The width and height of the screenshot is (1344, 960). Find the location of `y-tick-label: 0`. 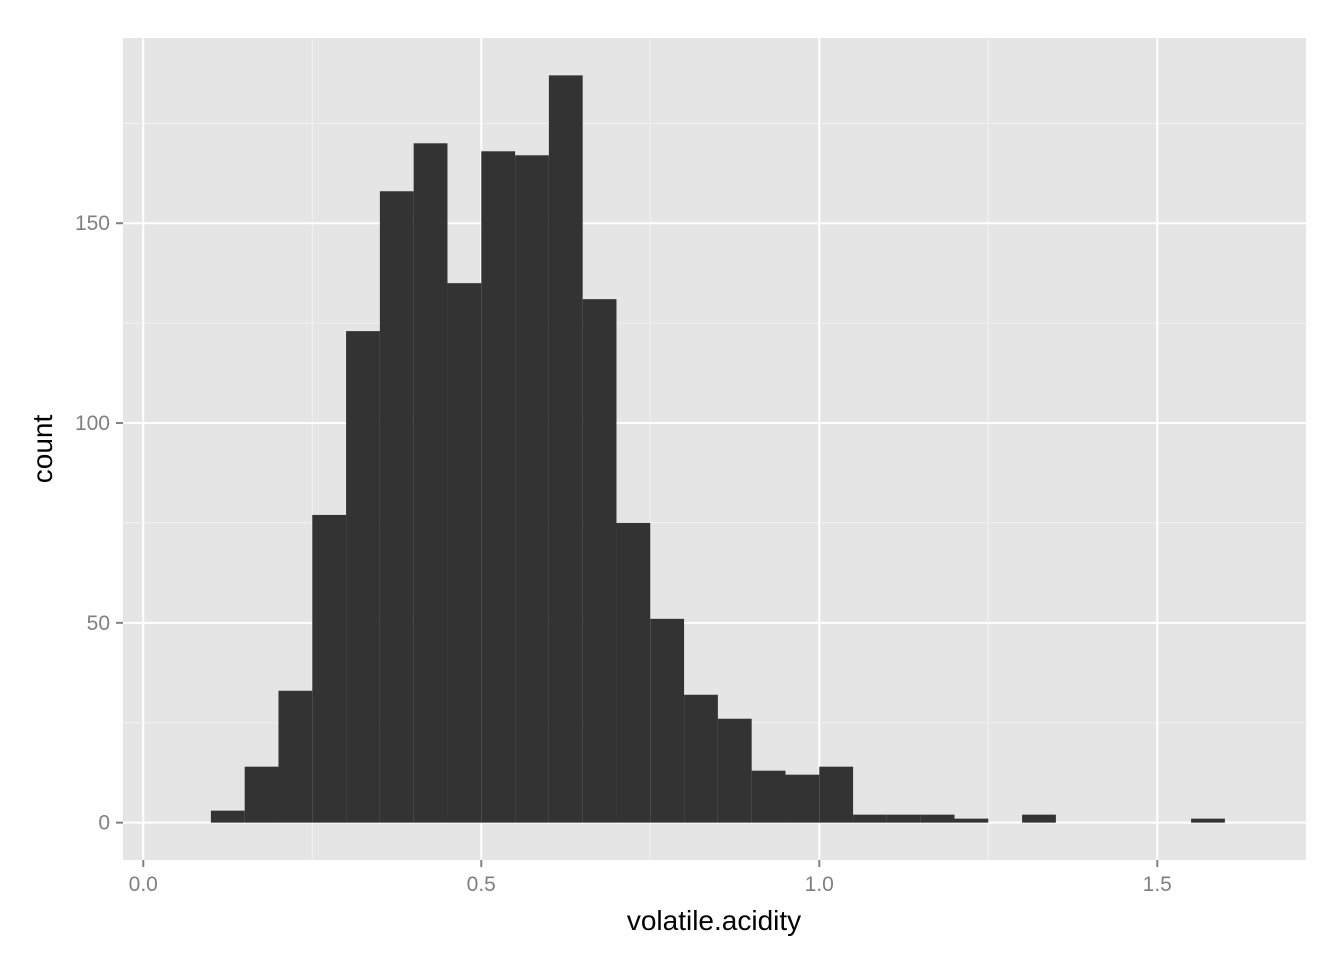

y-tick-label: 0 is located at coordinates (104, 823).